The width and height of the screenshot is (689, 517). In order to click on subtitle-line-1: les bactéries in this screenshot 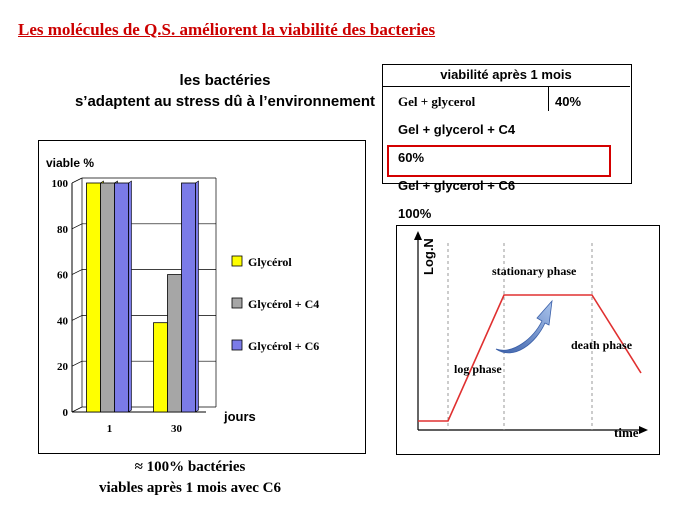, I will do `click(225, 80)`.